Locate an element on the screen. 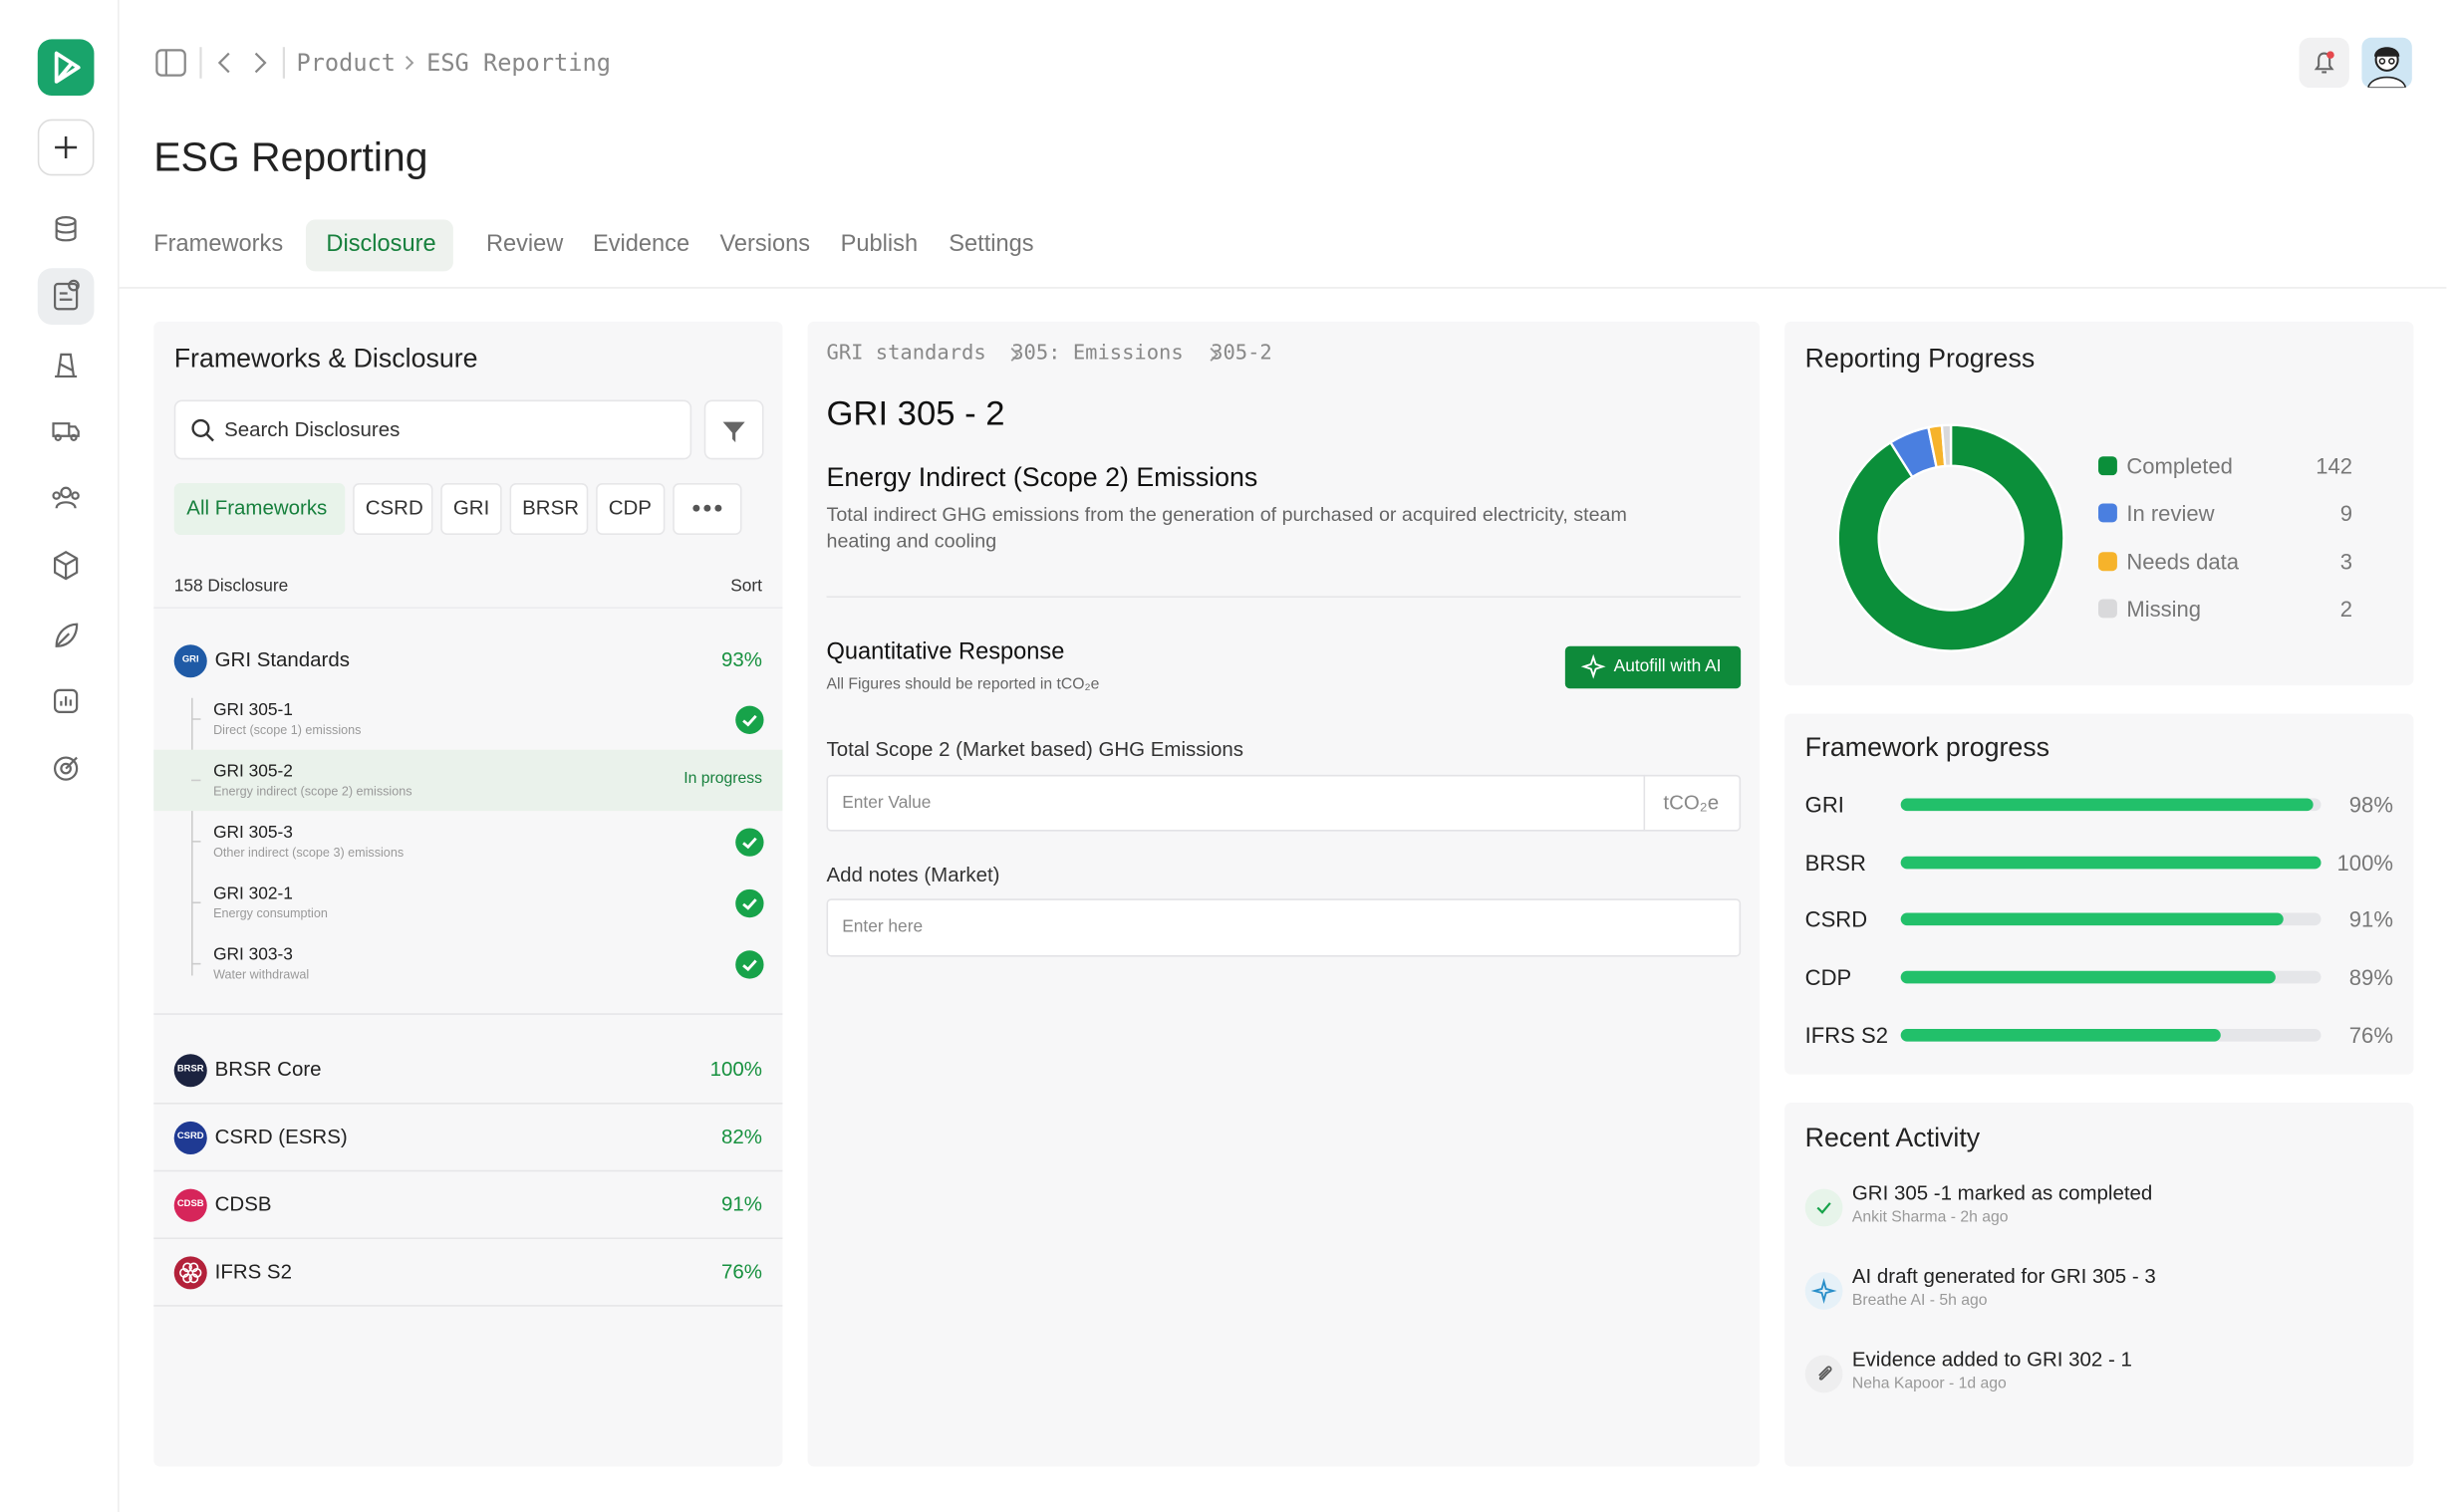  framework-name: IFRS S2 is located at coordinates (253, 1271).